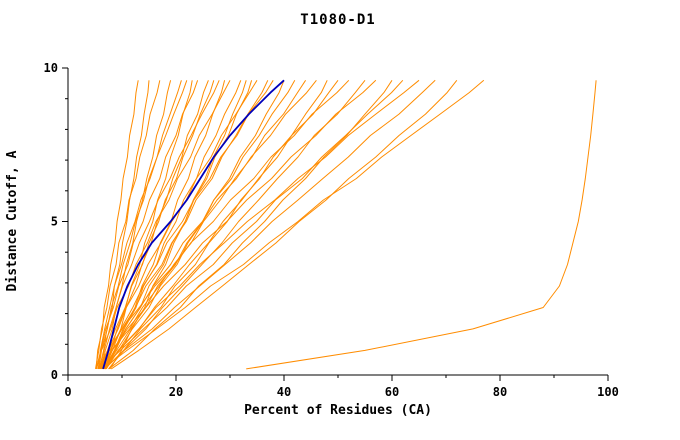  What do you see at coordinates (54, 222) in the screenshot?
I see `y-tick-label: 5` at bounding box center [54, 222].